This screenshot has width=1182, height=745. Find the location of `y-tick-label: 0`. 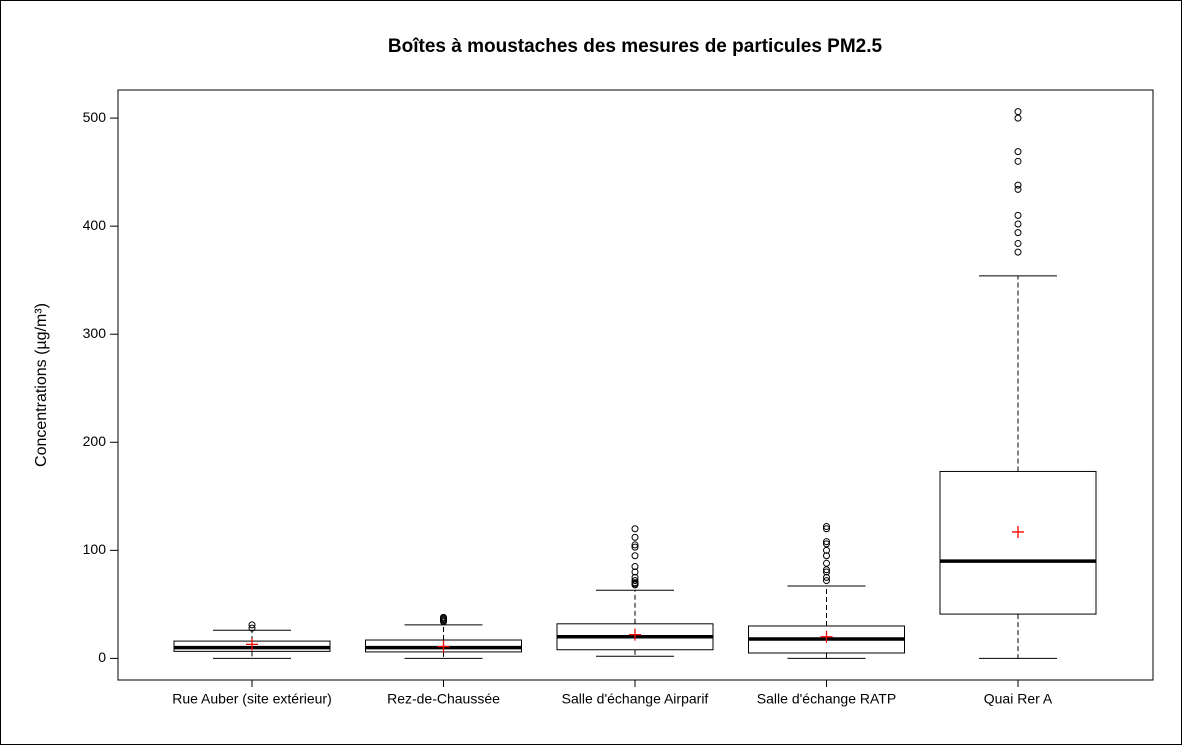

y-tick-label: 0 is located at coordinates (102, 657).